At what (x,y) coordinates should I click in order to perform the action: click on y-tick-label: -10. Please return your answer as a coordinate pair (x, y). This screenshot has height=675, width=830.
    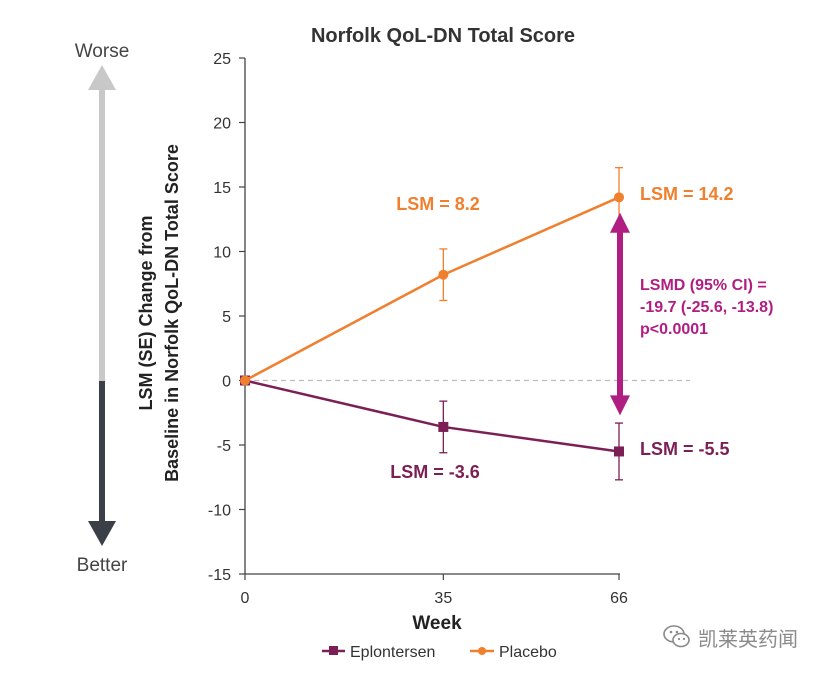
    Looking at the image, I should click on (219, 511).